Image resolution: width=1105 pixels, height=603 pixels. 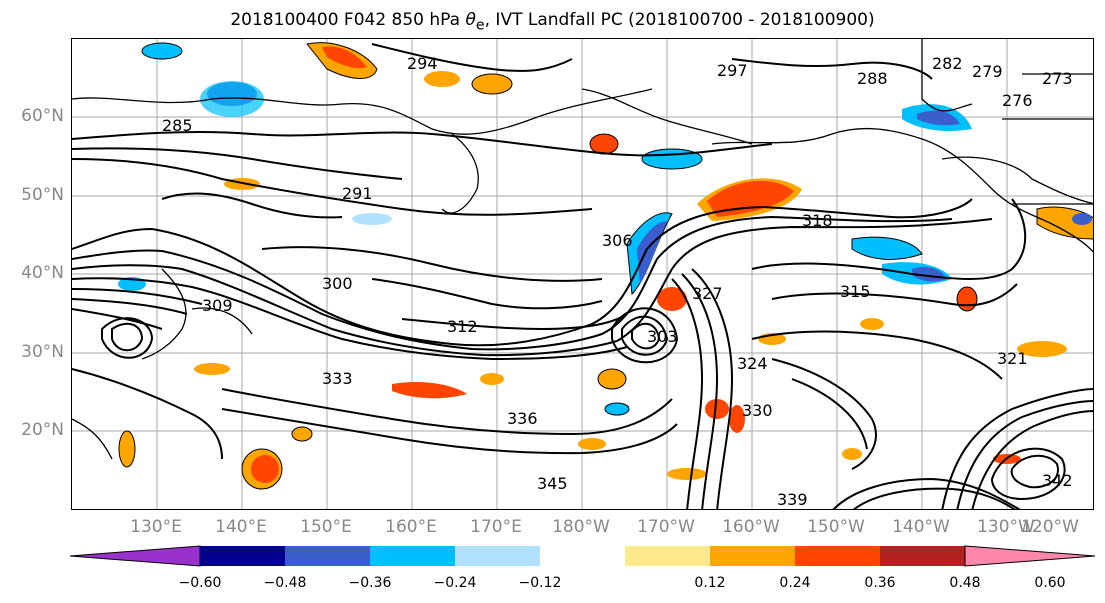 I want to click on contour-label: 327, so click(x=707, y=293).